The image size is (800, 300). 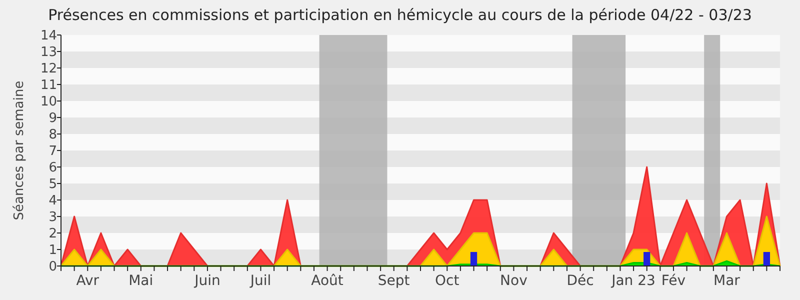 I want to click on x-tick-label: Avr, so click(x=88, y=281).